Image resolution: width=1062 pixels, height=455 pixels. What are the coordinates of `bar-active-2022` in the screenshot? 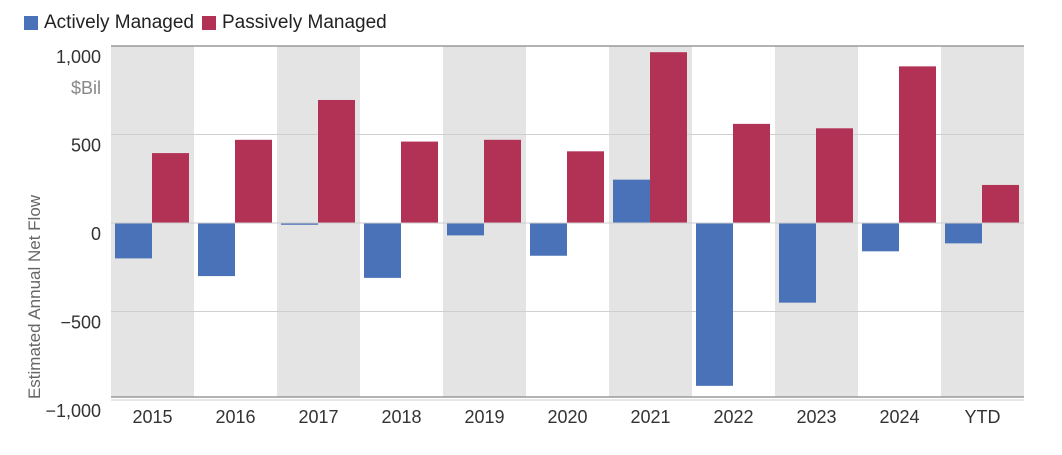 It's located at (714, 304).